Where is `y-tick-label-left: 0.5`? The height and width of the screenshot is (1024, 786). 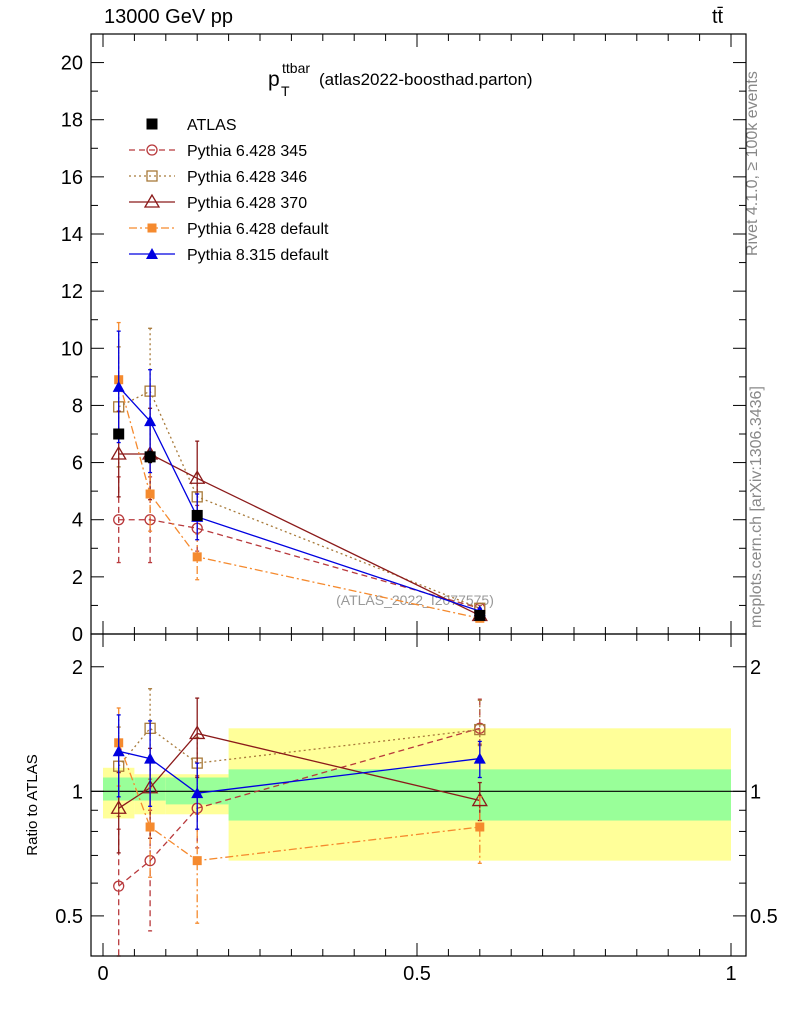
y-tick-label-left: 0.5 is located at coordinates (69, 917).